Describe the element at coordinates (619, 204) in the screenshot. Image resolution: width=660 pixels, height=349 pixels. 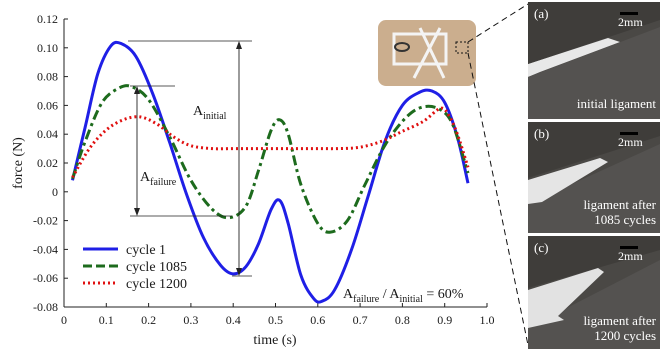
I see `caption-b-line-1: ligament after` at that location.